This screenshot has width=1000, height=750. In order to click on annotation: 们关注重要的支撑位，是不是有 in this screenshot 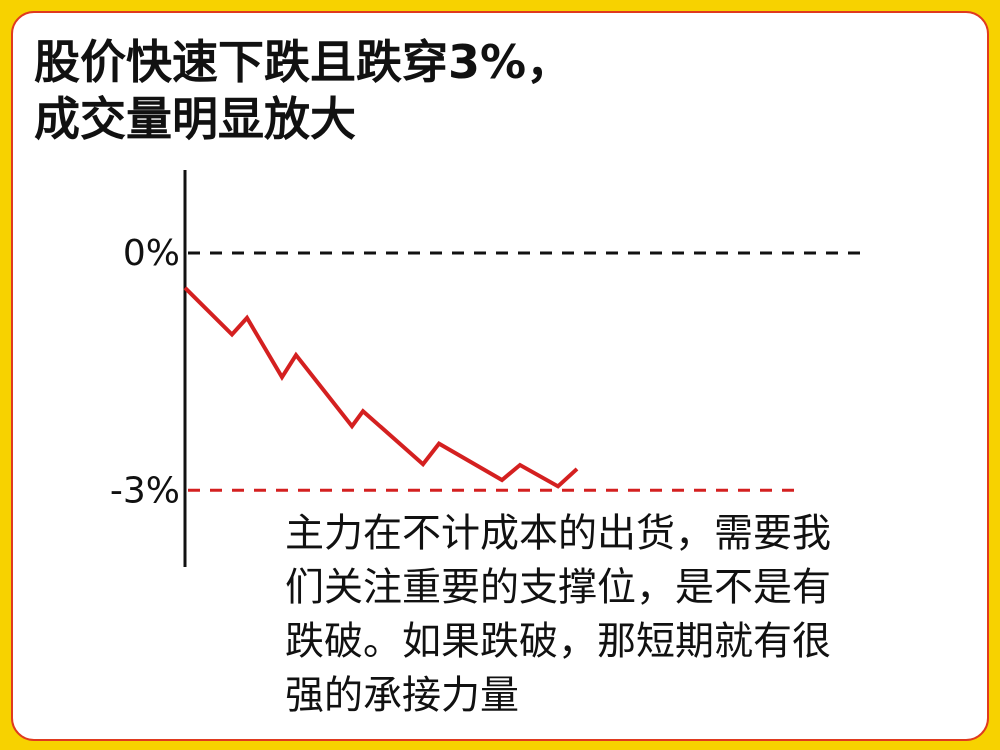, I will do `click(558, 588)`.